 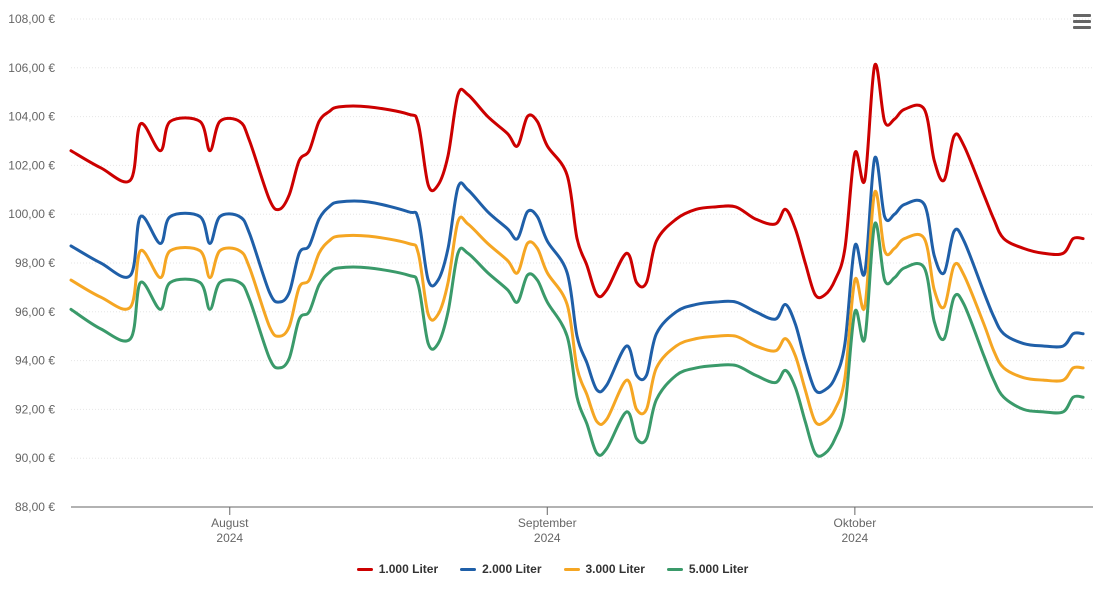 What do you see at coordinates (408, 569) in the screenshot?
I see `legend-label: 1.000 Liter` at bounding box center [408, 569].